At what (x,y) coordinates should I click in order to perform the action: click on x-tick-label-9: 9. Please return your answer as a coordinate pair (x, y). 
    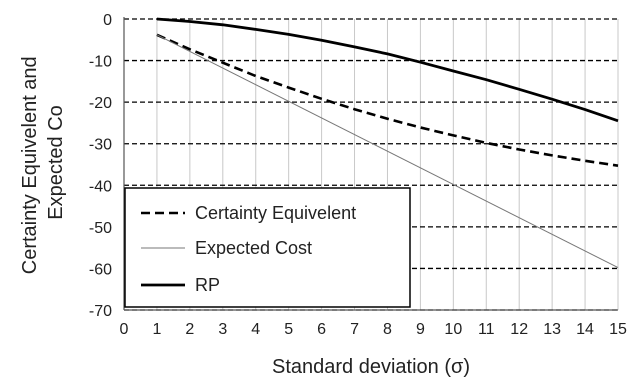
    Looking at the image, I should click on (420, 329).